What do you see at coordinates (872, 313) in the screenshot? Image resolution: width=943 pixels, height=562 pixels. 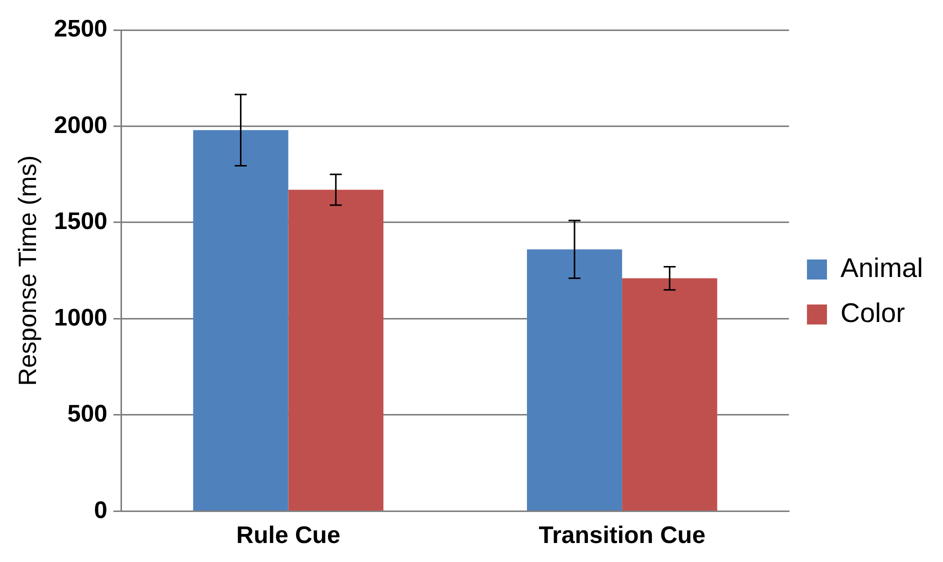 I see `legend-label: Color` at bounding box center [872, 313].